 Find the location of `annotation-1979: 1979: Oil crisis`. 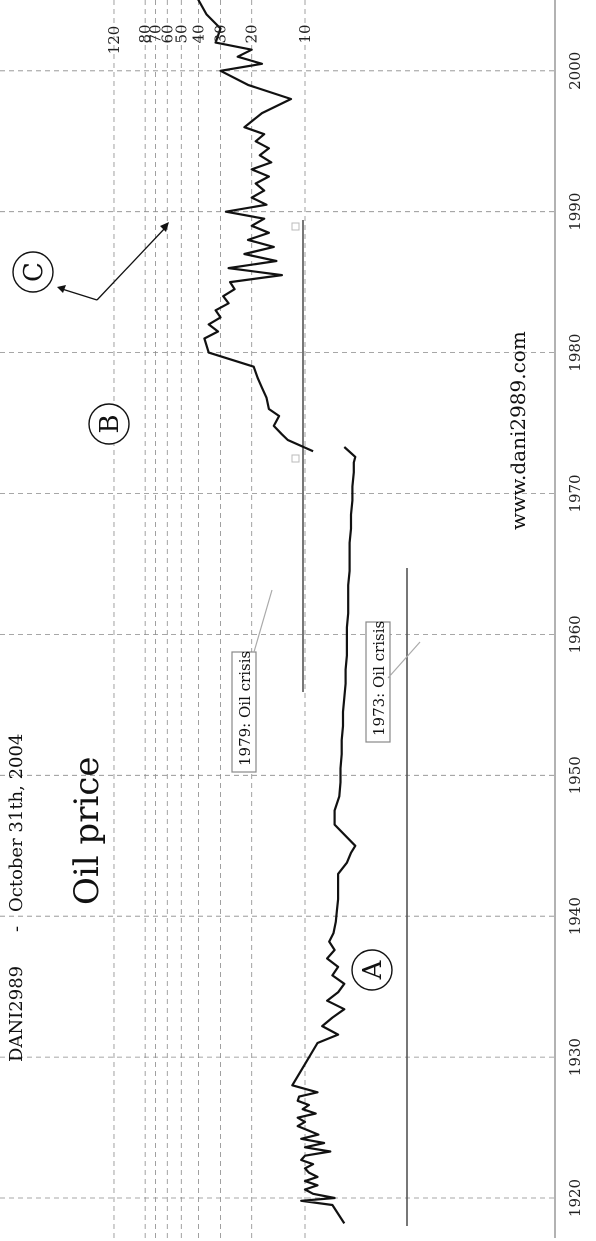

annotation-1979: 1979: Oil crisis is located at coordinates (252, 681).